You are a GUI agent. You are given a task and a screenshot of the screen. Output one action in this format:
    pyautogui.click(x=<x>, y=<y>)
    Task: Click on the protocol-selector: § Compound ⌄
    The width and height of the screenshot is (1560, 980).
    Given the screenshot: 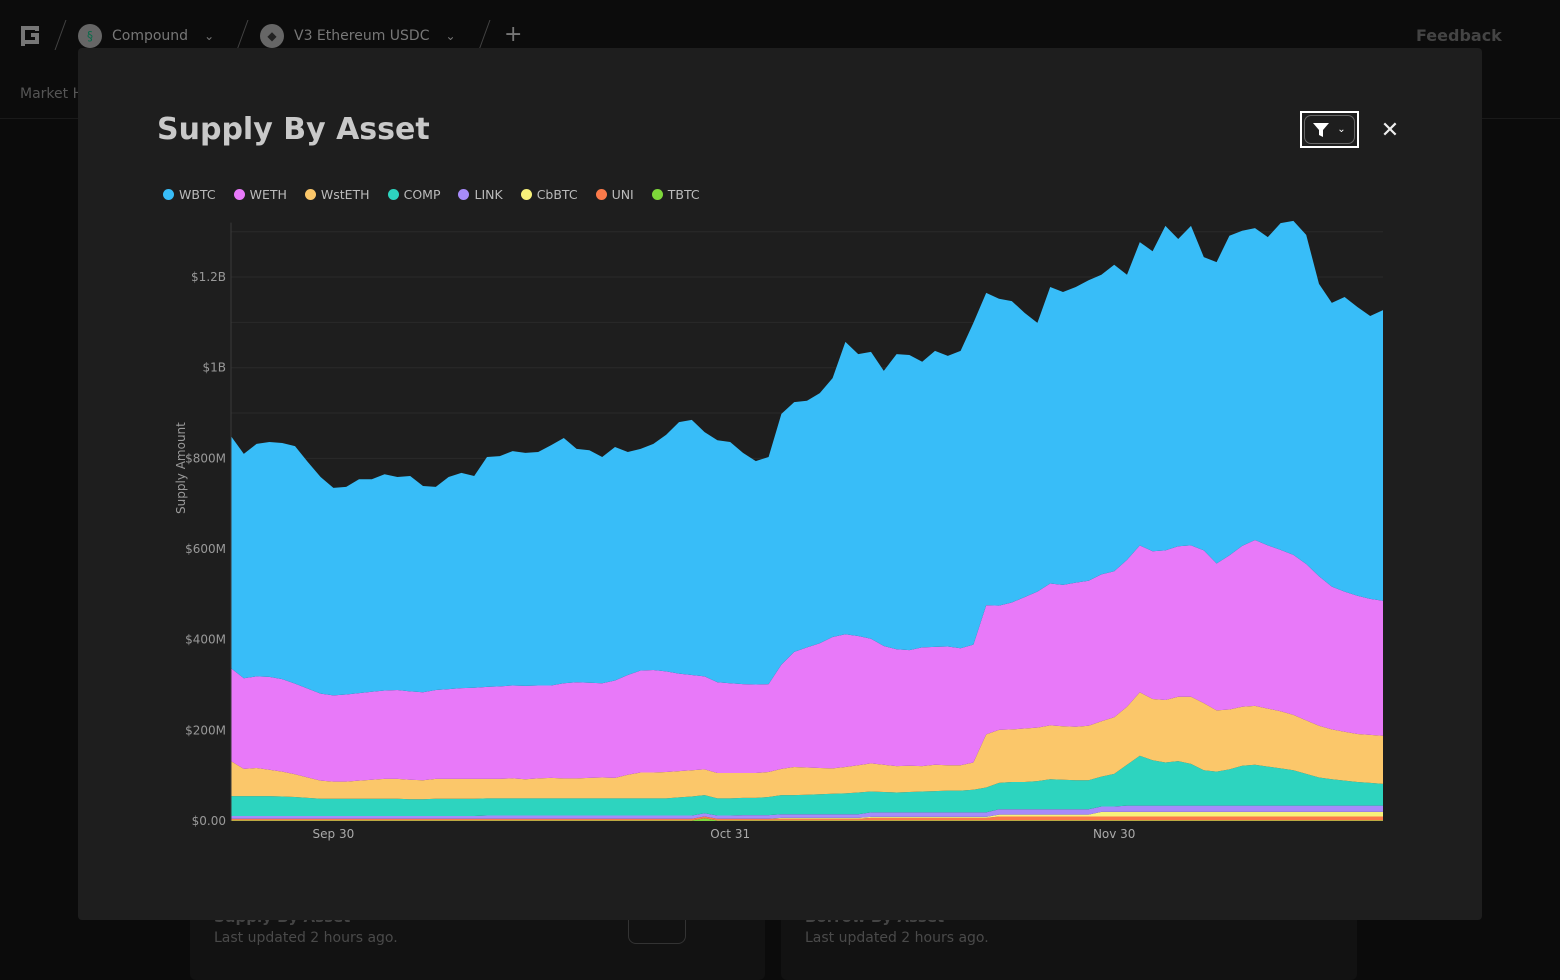 What is the action you would take?
    pyautogui.click(x=146, y=36)
    